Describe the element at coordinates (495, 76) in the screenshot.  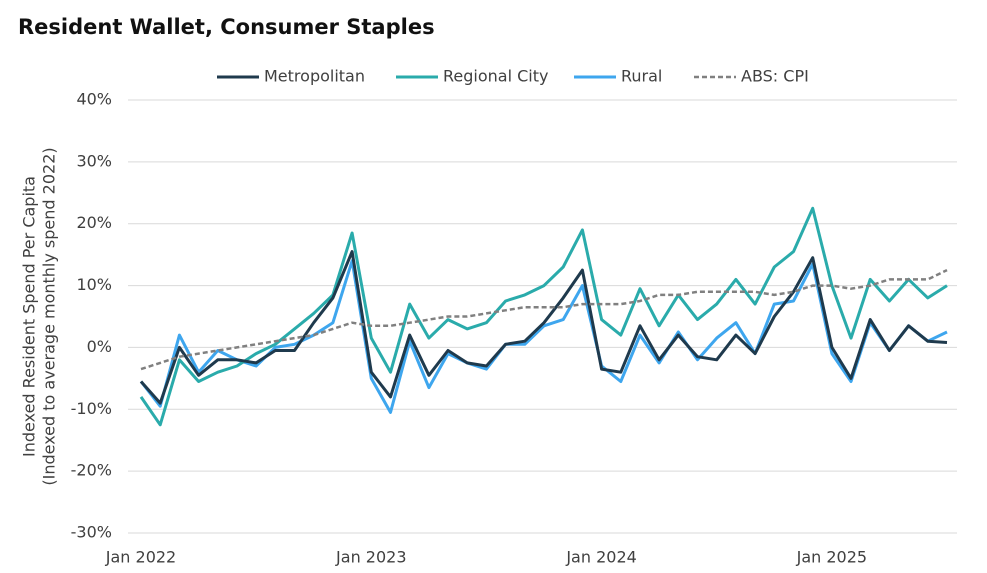
I see `legend-label: Regional City` at that location.